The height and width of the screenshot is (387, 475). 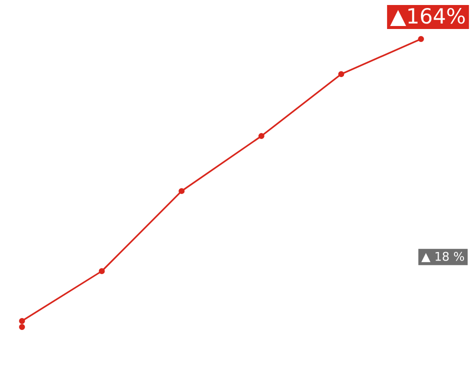 What do you see at coordinates (442, 257) in the screenshot?
I see `annotation: ▲ 18 %` at bounding box center [442, 257].